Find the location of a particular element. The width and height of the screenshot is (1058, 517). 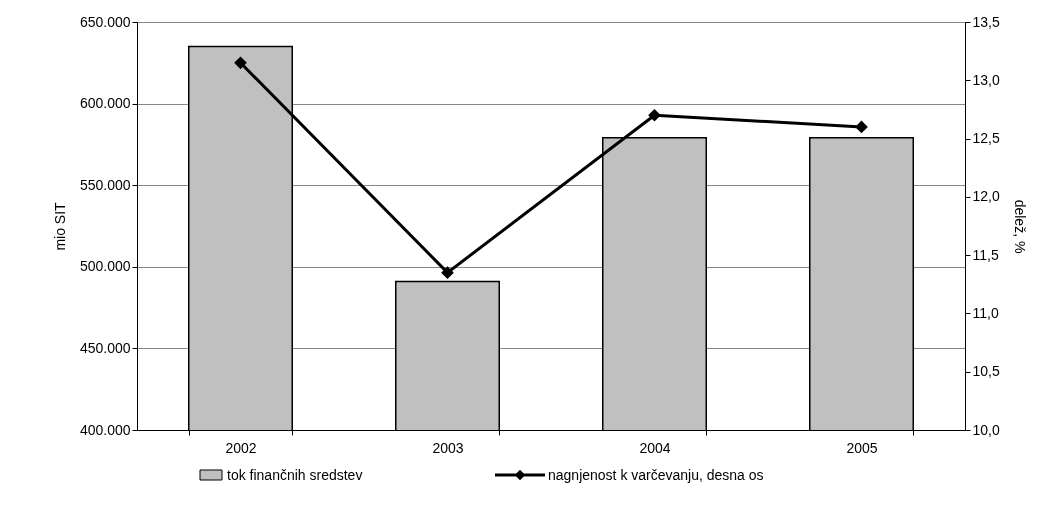

y-tick-label: 600.000 is located at coordinates (105, 103).